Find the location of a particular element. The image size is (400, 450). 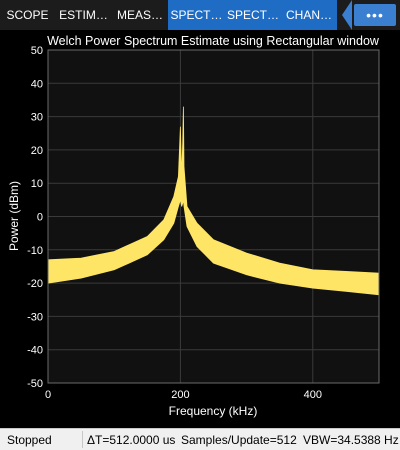

y-axis-label: Power (dBm) is located at coordinates (14, 216).